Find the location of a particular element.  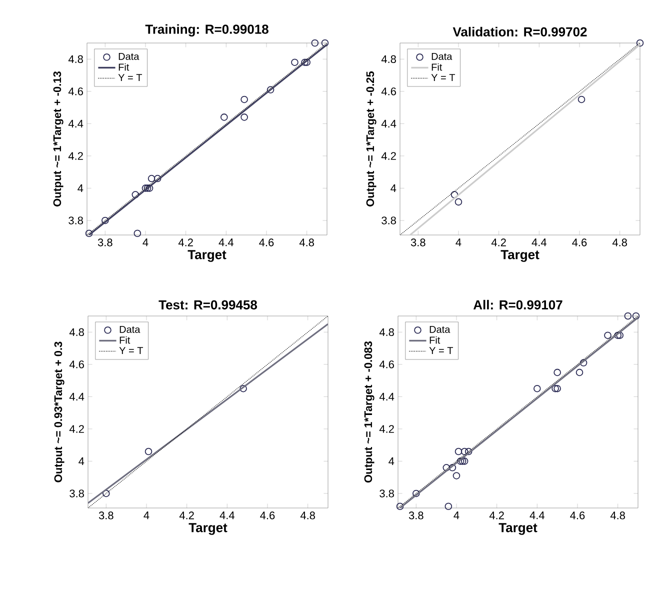

y-axis-title: Output ~= 0.93*Target + 0.3 is located at coordinates (59, 412).